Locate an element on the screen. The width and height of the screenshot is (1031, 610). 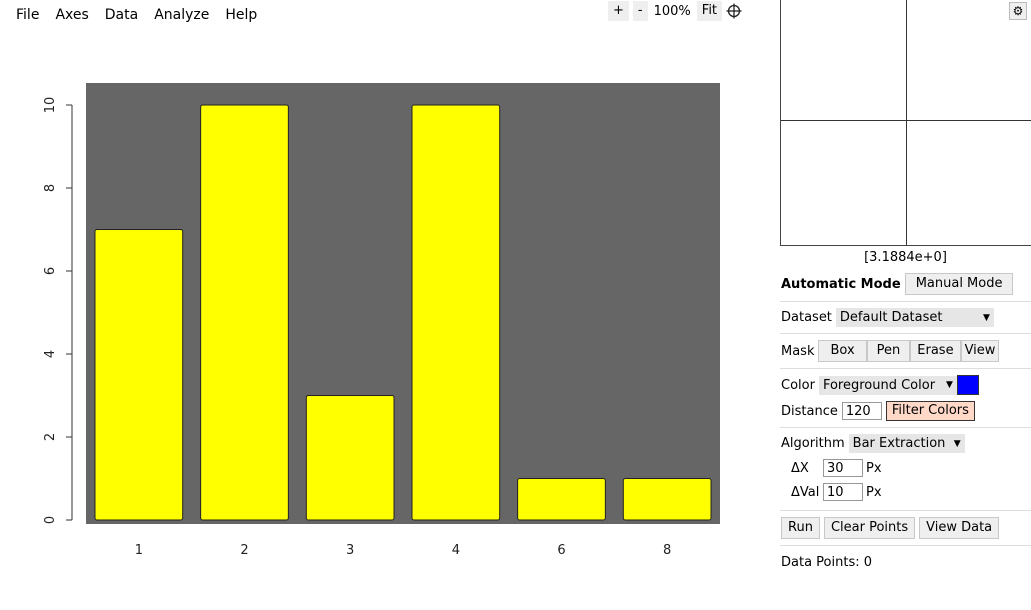
mask-box-button: Box is located at coordinates (842, 351).